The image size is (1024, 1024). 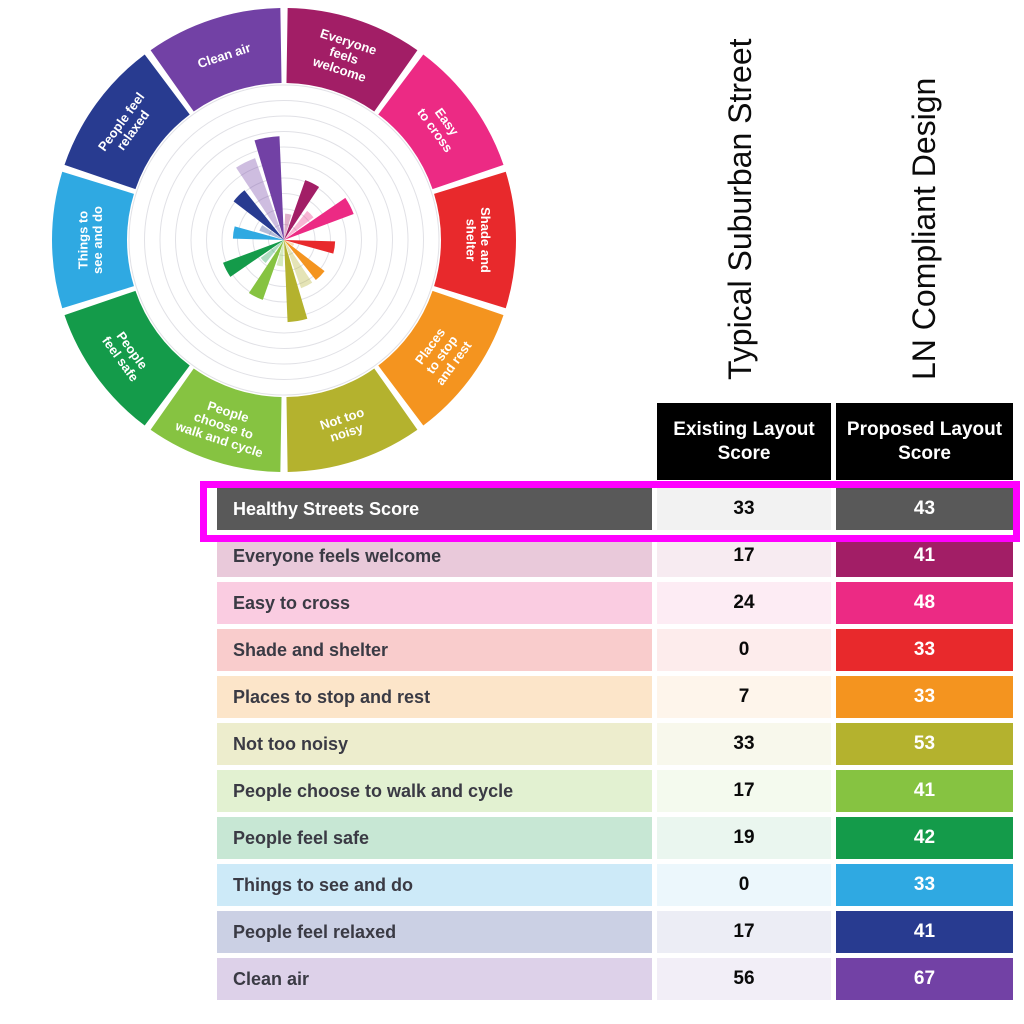 What do you see at coordinates (434, 697) in the screenshot?
I see `row-label-places-to-stop-and-rest: Places to stop and rest` at bounding box center [434, 697].